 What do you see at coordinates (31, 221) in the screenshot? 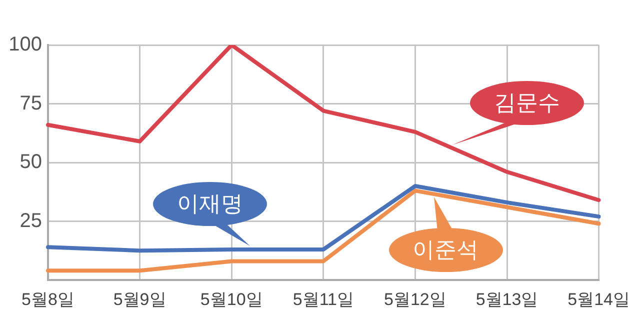
I see `y-tick-label: 25` at bounding box center [31, 221].